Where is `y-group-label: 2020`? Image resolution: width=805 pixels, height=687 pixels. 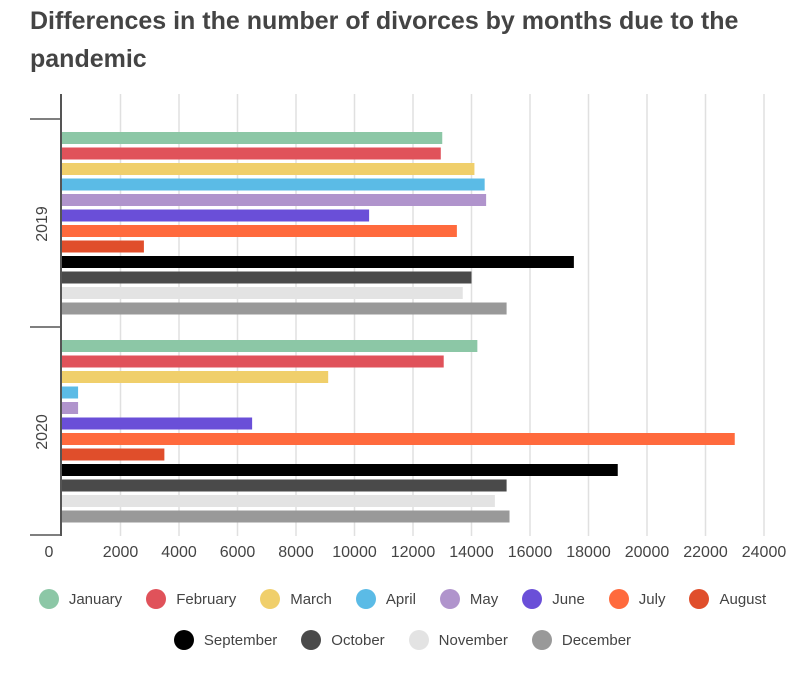
y-group-label: 2020 is located at coordinates (42, 432).